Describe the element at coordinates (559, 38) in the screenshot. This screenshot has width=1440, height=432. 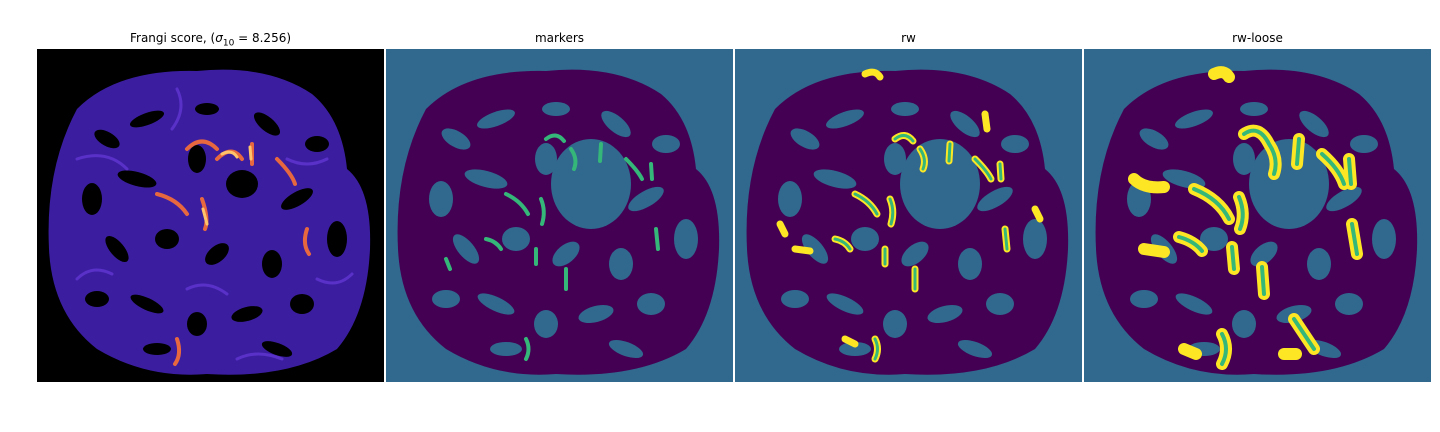
I see `panel-title-markers: markers` at that location.